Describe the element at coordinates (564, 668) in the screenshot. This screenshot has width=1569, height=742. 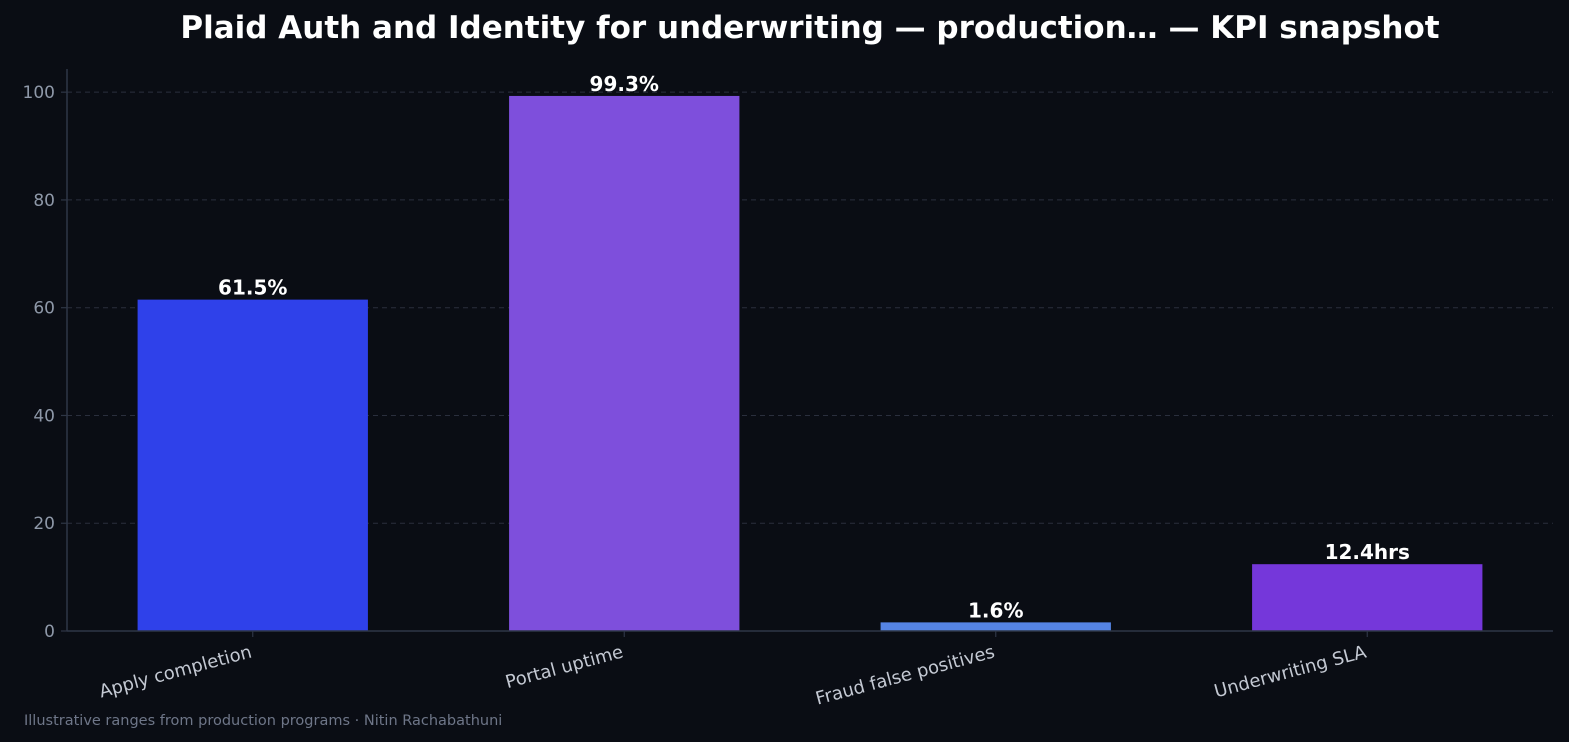
I see `x-tick-label: Portal uptime` at that location.